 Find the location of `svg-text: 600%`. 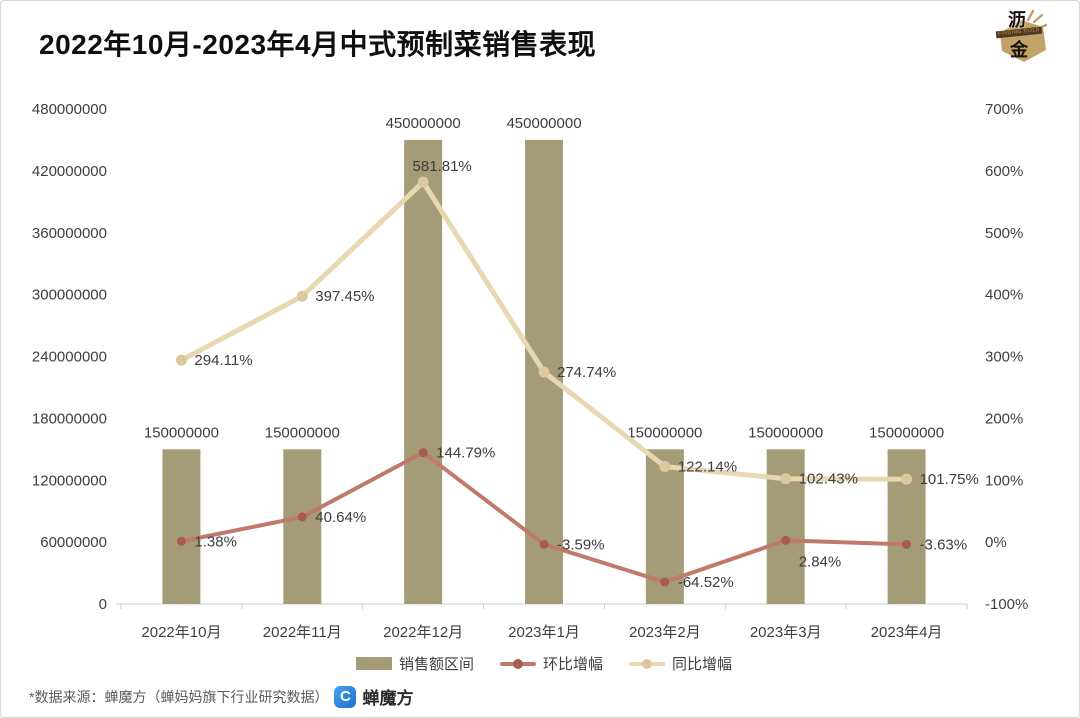

svg-text: 600% is located at coordinates (1004, 171).